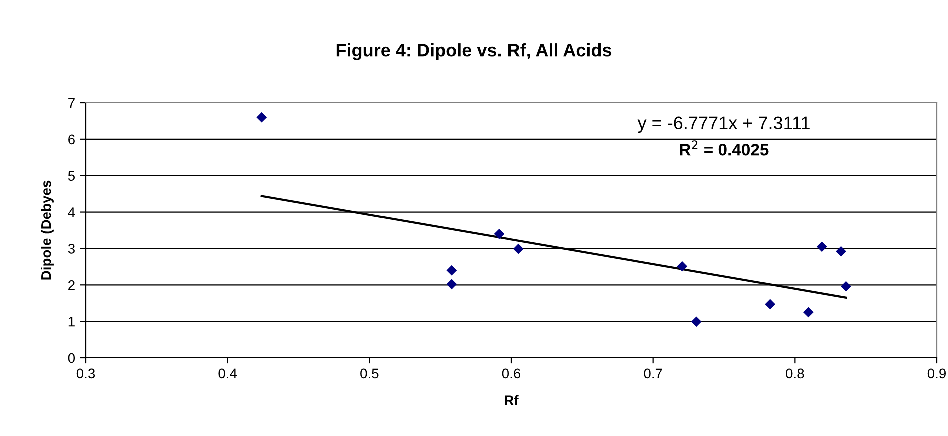 The image size is (948, 436). What do you see at coordinates (71, 176) in the screenshot?
I see `y-tick-label: 5` at bounding box center [71, 176].